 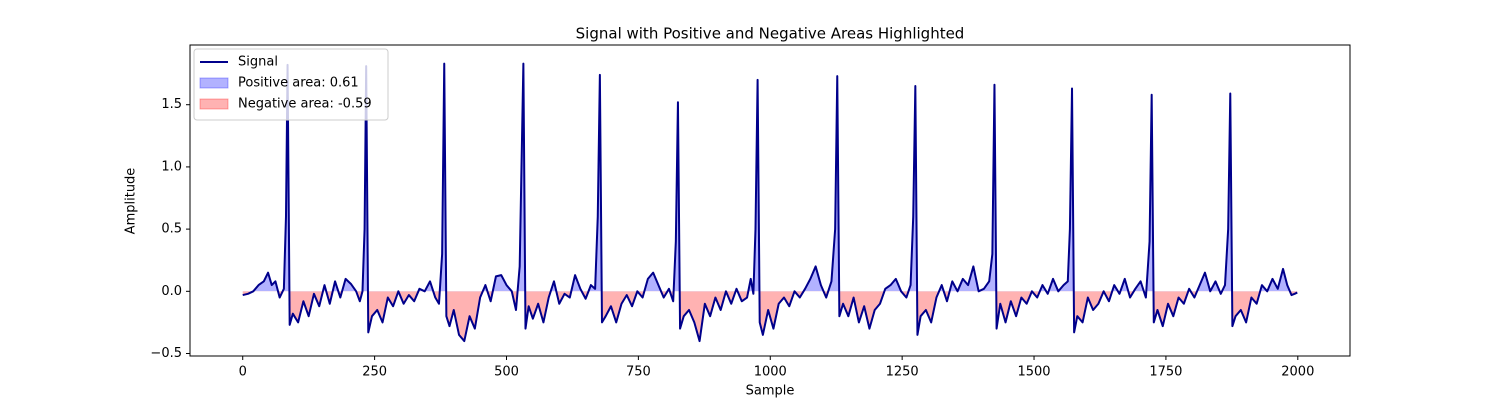 I want to click on x-tick-label: 500, so click(x=506, y=372).